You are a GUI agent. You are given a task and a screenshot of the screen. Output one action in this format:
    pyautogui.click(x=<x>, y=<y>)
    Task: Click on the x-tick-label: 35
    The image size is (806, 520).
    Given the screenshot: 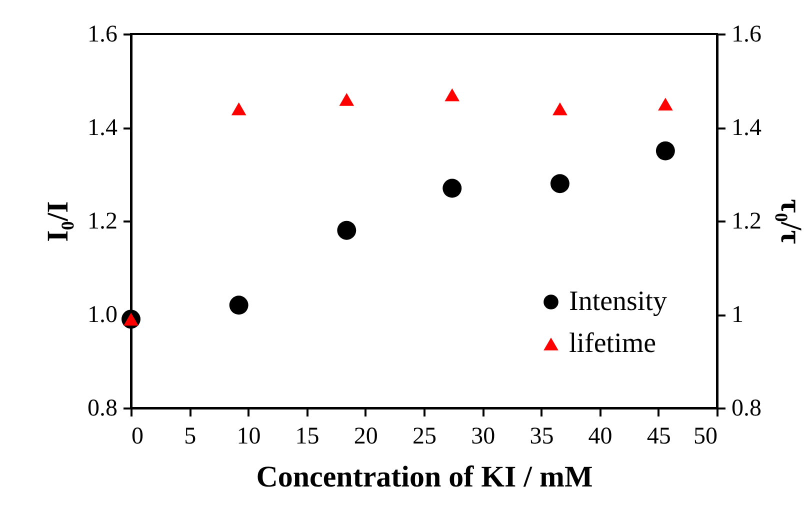 What is the action you would take?
    pyautogui.click(x=542, y=437)
    